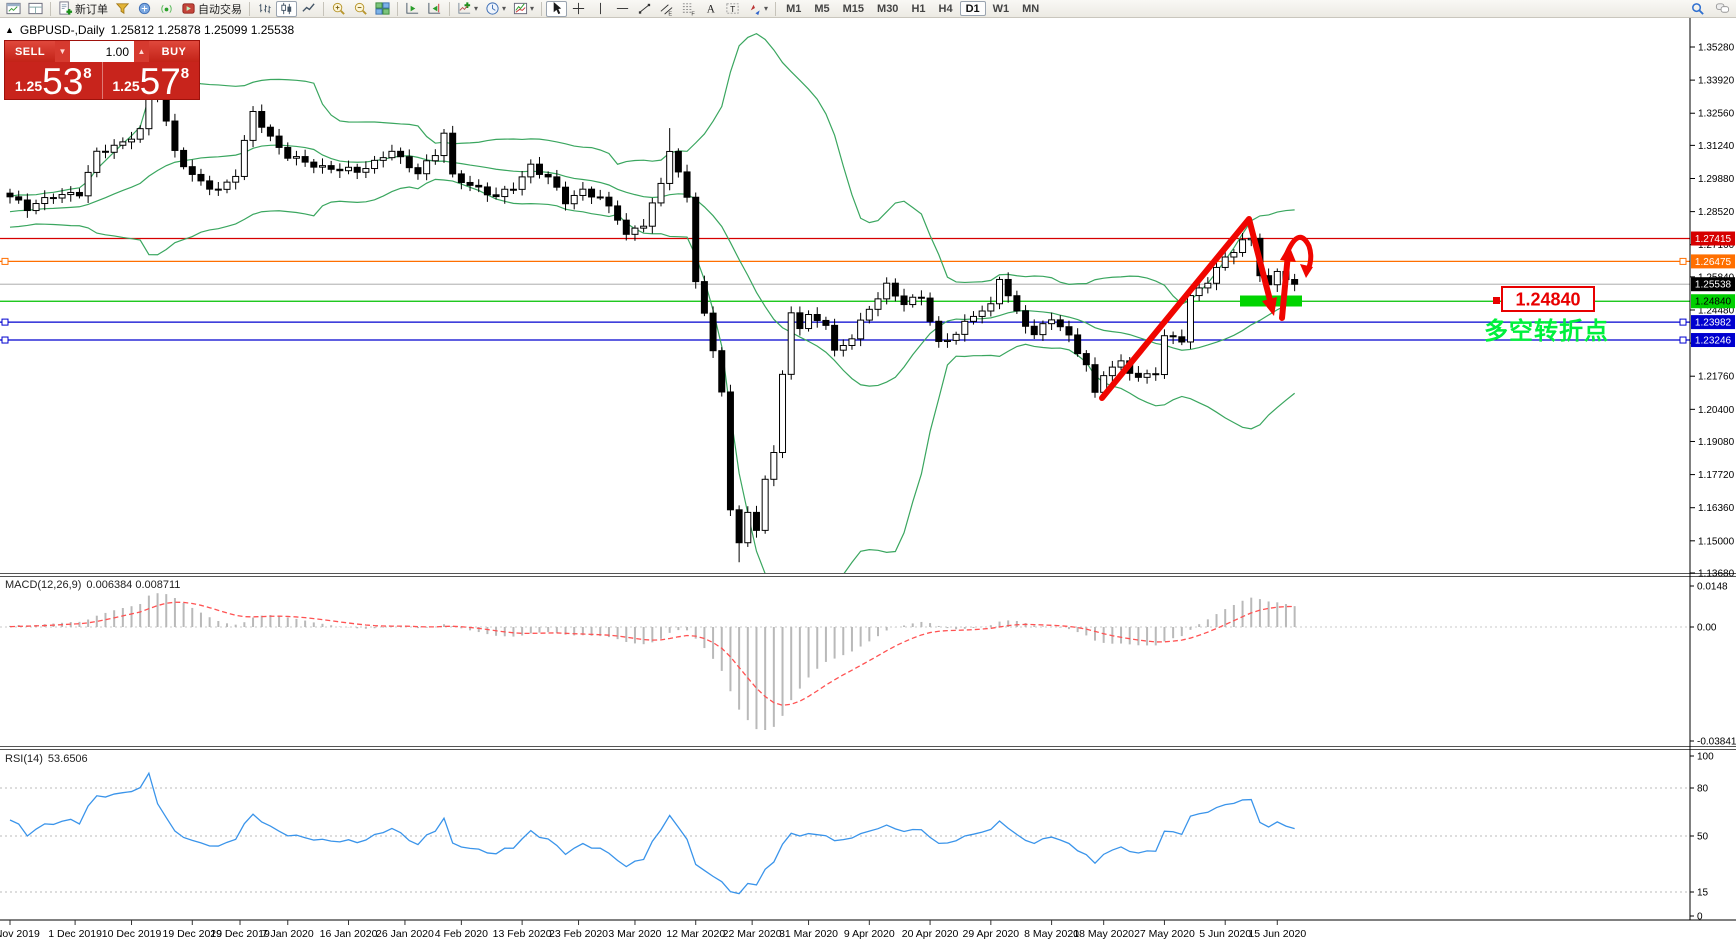  Describe the element at coordinates (166, 9) in the screenshot. I see `signals-button` at that location.